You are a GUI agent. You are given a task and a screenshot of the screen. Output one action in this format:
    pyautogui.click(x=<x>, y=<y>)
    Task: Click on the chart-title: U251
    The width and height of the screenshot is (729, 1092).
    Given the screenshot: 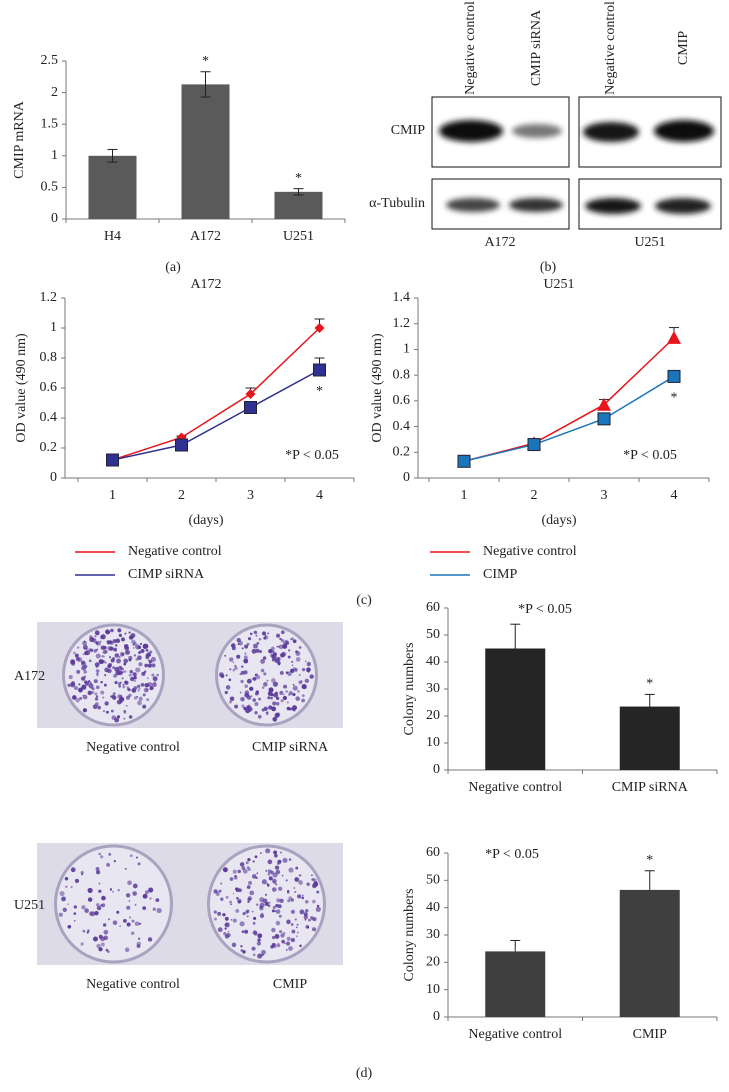 What is the action you would take?
    pyautogui.click(x=558, y=284)
    